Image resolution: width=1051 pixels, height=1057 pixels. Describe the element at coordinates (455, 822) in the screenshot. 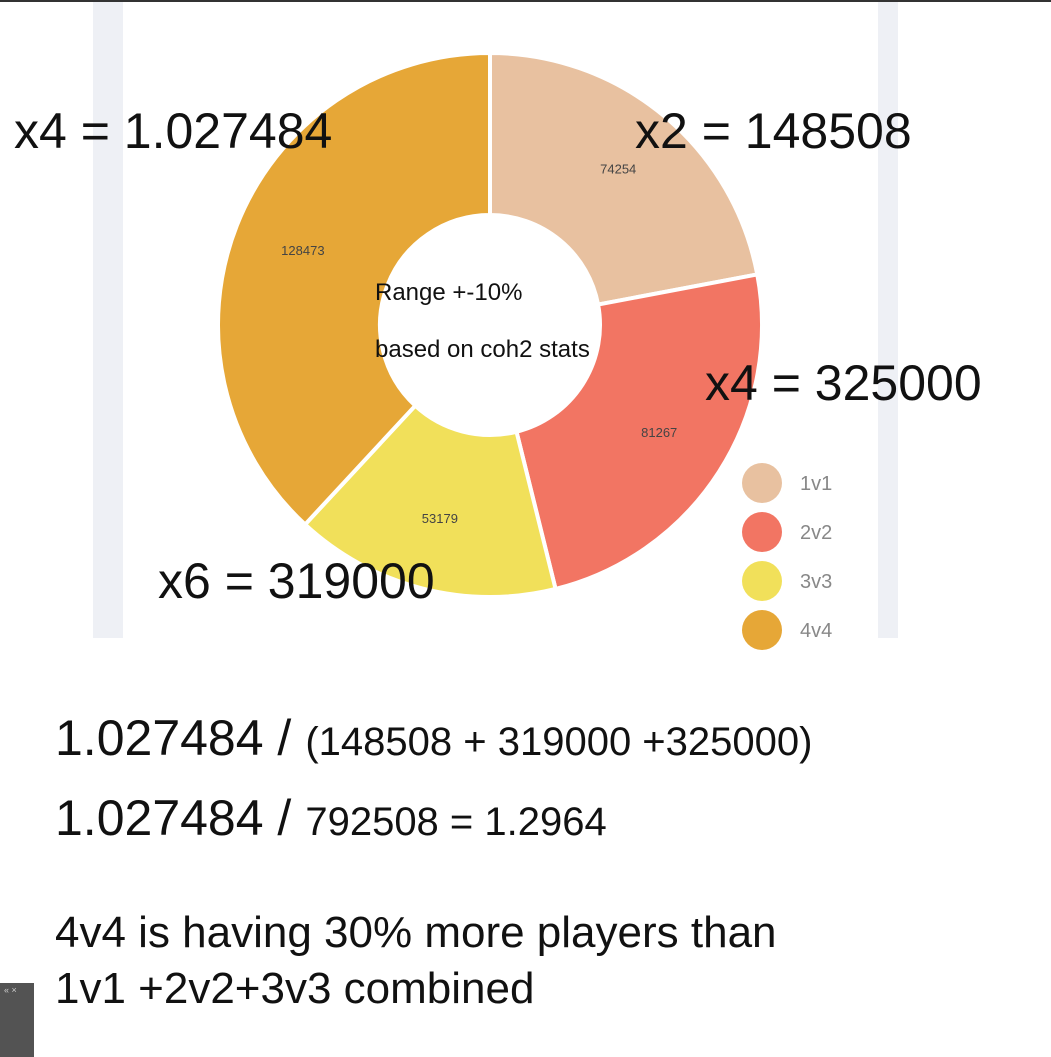

I see `formula-part: 792508 = 1.2964` at that location.